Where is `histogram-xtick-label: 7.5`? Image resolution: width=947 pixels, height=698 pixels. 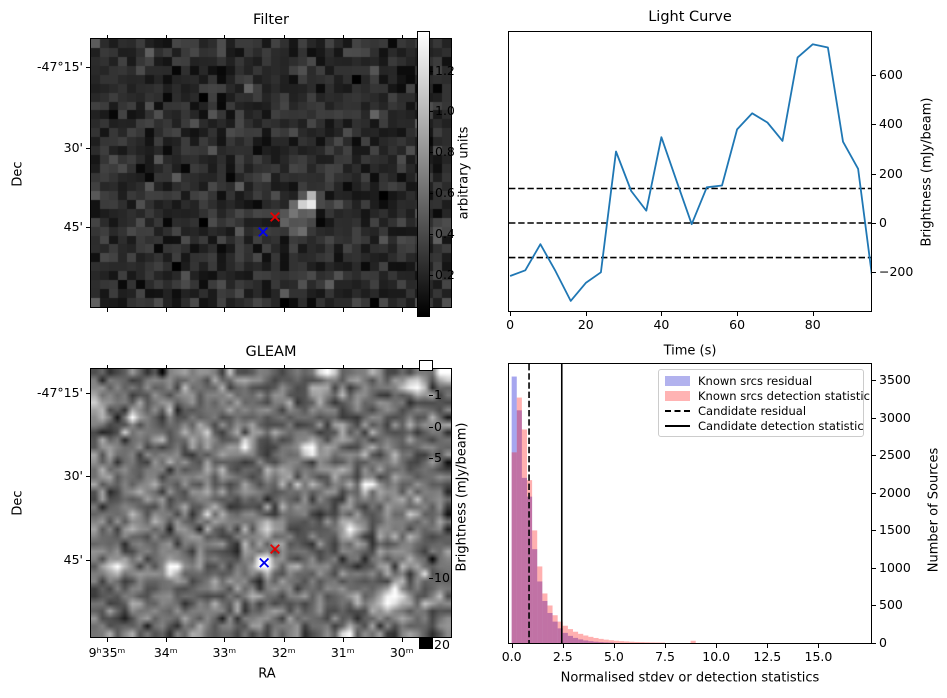 histogram-xtick-label: 7.5 is located at coordinates (665, 656).